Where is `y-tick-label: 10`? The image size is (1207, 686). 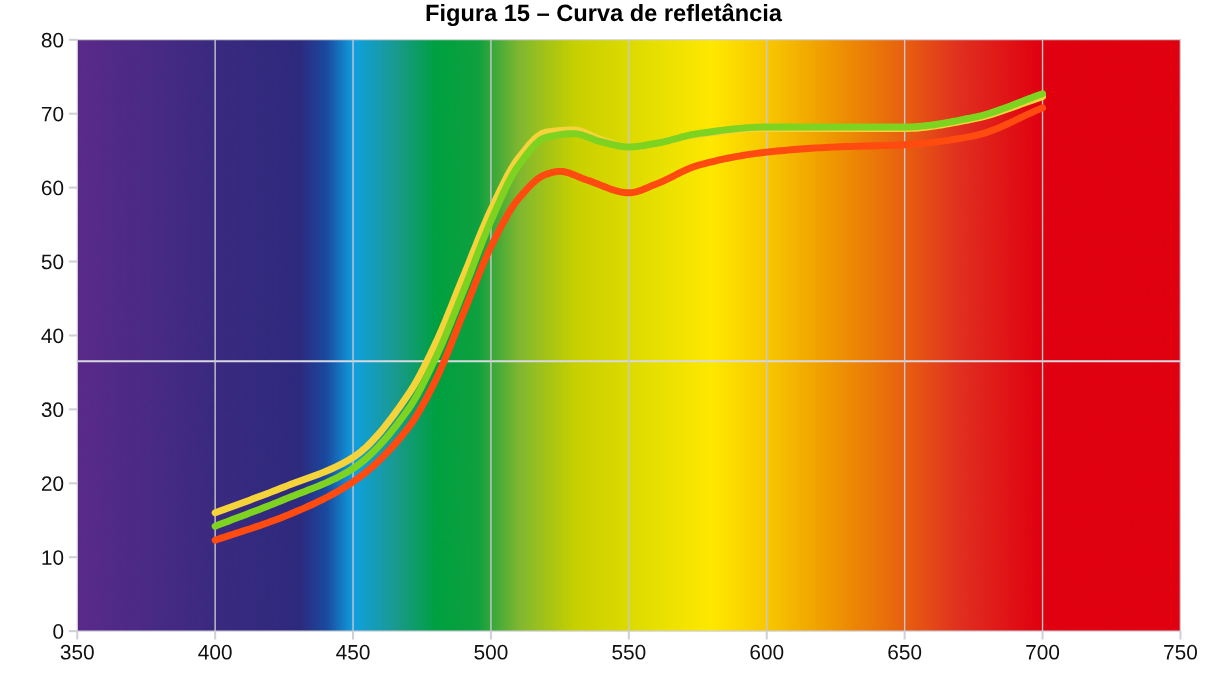 y-tick-label: 10 is located at coordinates (53, 557).